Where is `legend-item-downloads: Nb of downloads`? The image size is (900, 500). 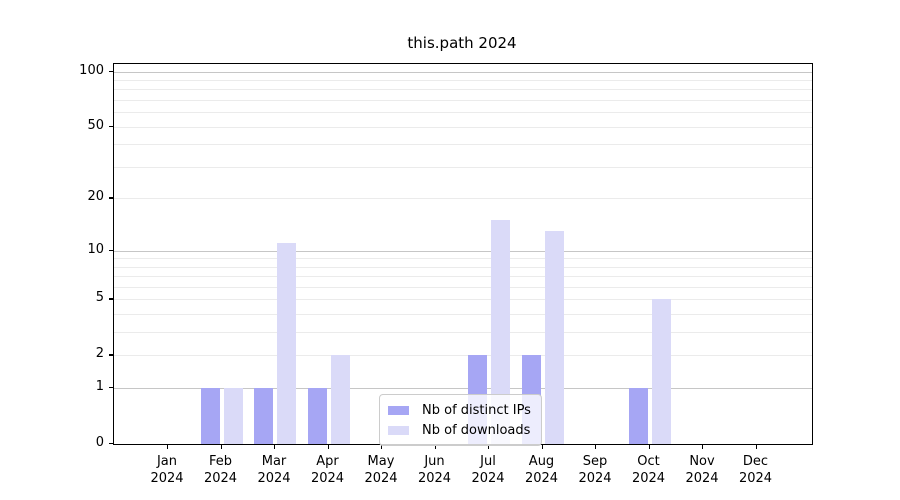
legend-item-downloads: Nb of downloads is located at coordinates (459, 430).